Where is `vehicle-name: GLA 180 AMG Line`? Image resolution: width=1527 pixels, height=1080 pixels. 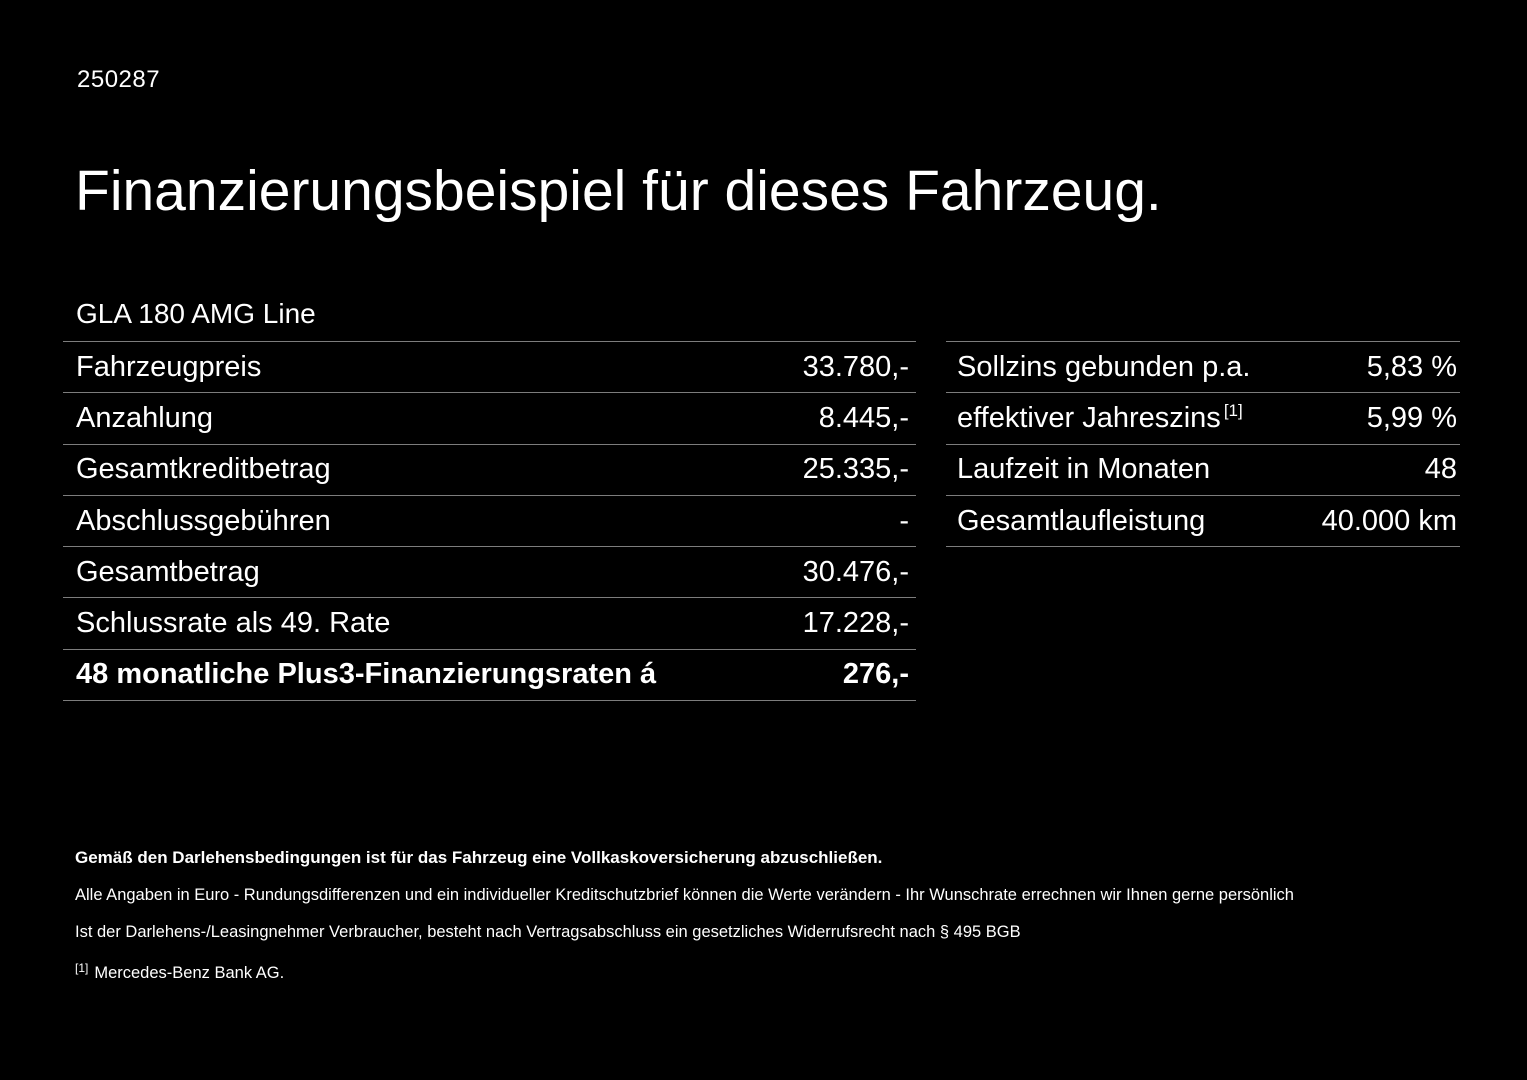
vehicle-name: GLA 180 AMG Line is located at coordinates (196, 313).